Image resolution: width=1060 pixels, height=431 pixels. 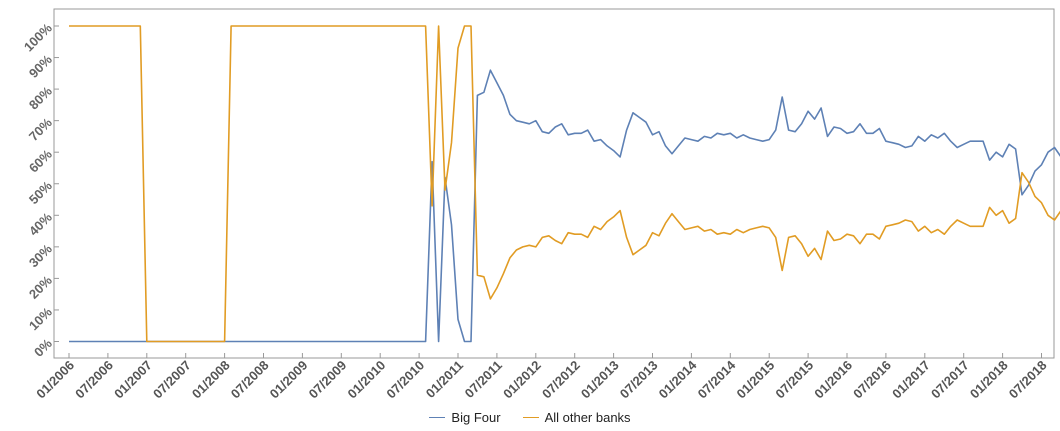 What do you see at coordinates (872, 380) in the screenshot?
I see `x-tick-label: 07/2016` at bounding box center [872, 380].